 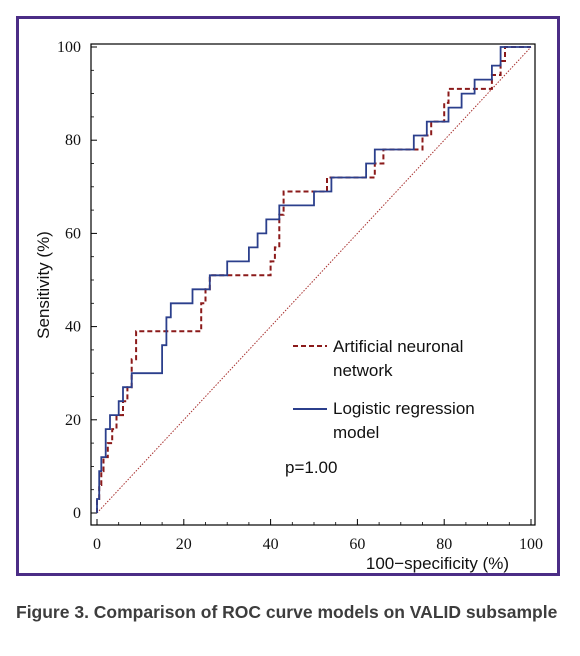 I want to click on y-tick-label: 0, so click(x=77, y=513).